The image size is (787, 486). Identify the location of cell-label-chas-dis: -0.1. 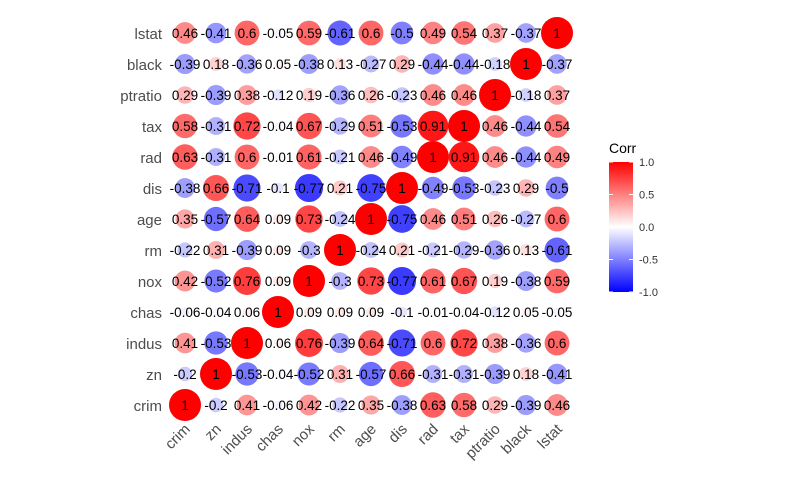
(401, 312).